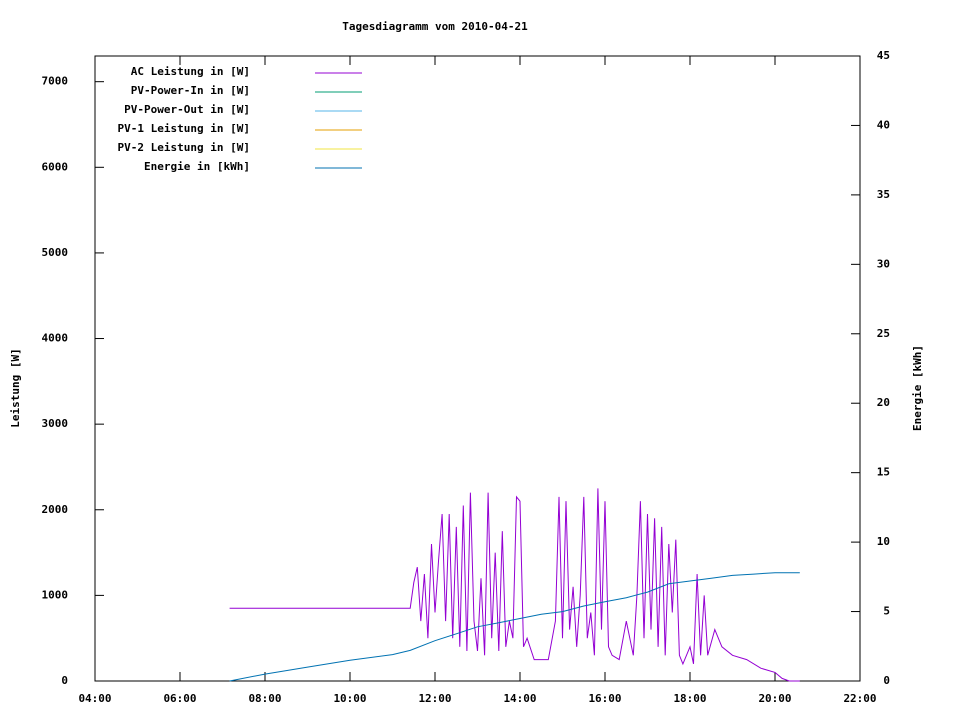 The image size is (960, 720). I want to click on y2-tick-label: 10, so click(883, 541).